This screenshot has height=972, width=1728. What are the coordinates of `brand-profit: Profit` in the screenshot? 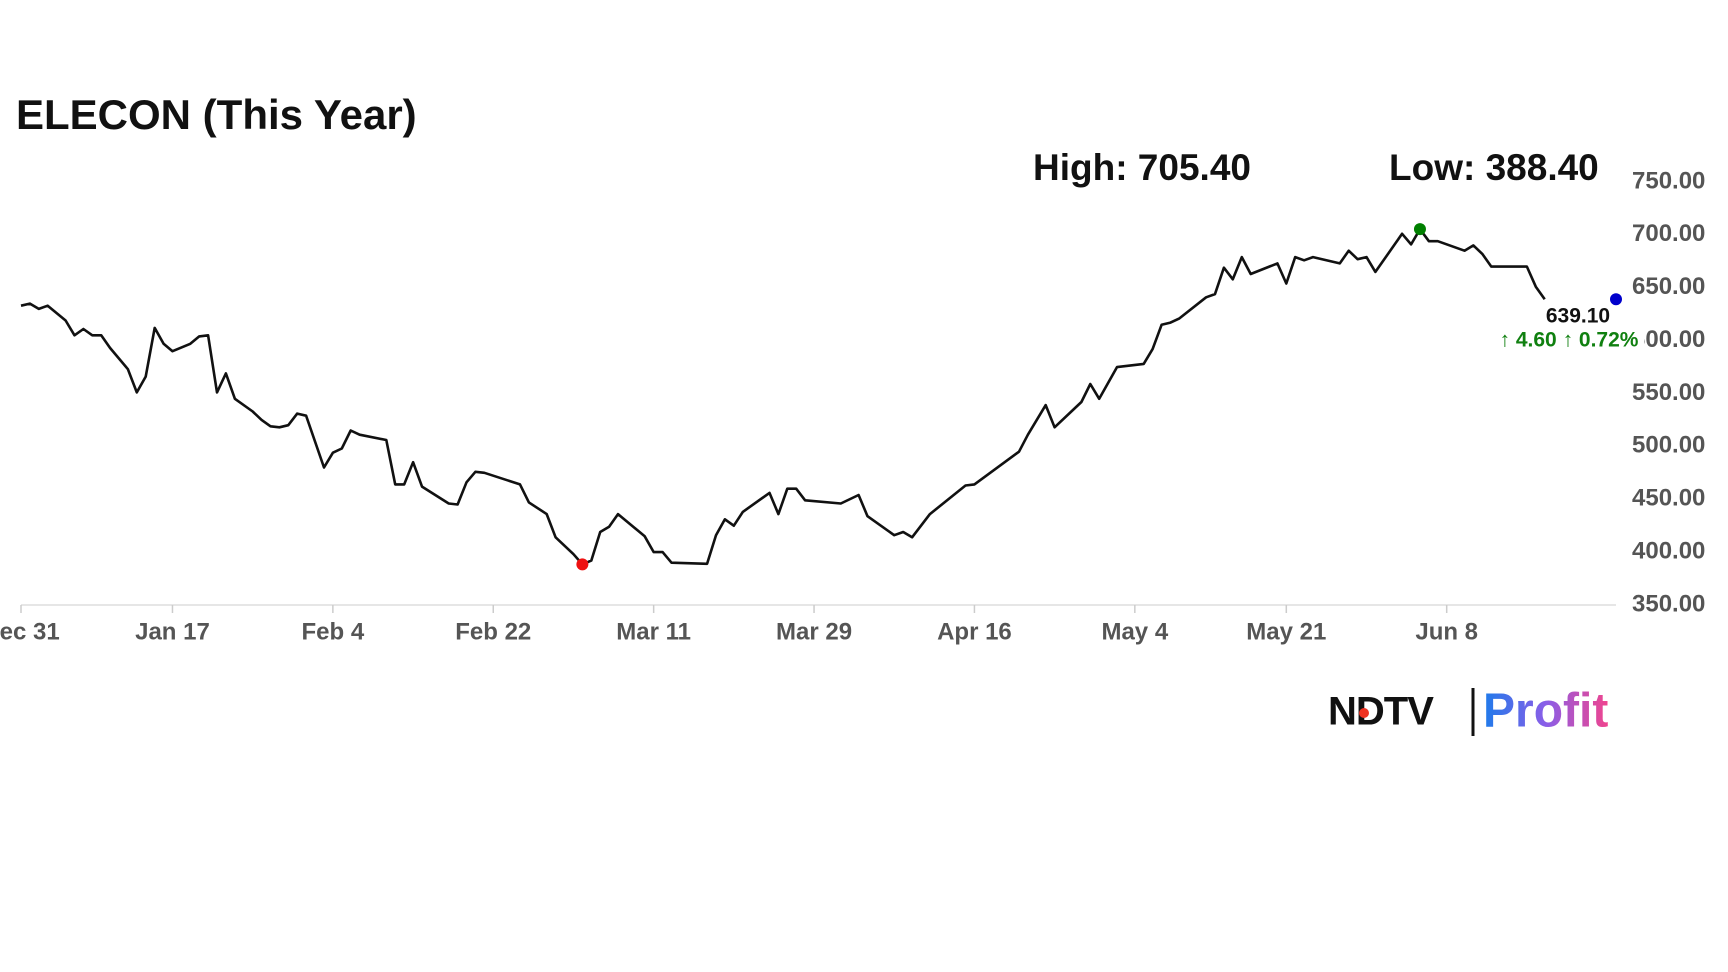 It's located at (1545, 711).